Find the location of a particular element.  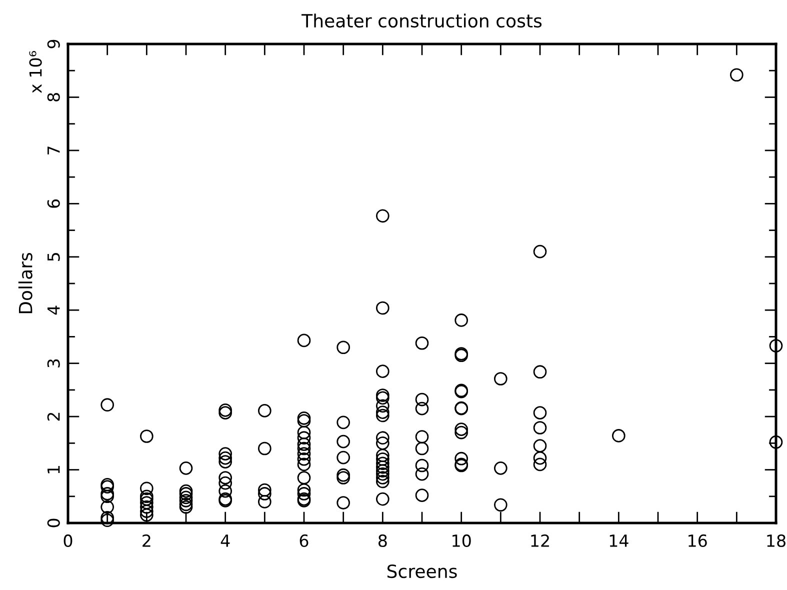

y-tick-label: 4 is located at coordinates (54, 310).